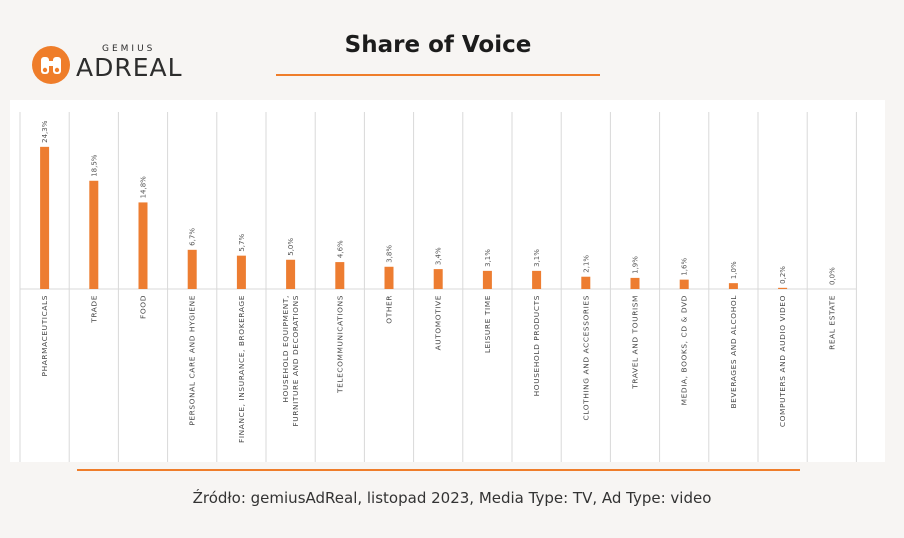 This screenshot has height=538, width=904. Describe the element at coordinates (295, 361) in the screenshot. I see `category-label: FURNITURE AND DECORATIONS` at that location.